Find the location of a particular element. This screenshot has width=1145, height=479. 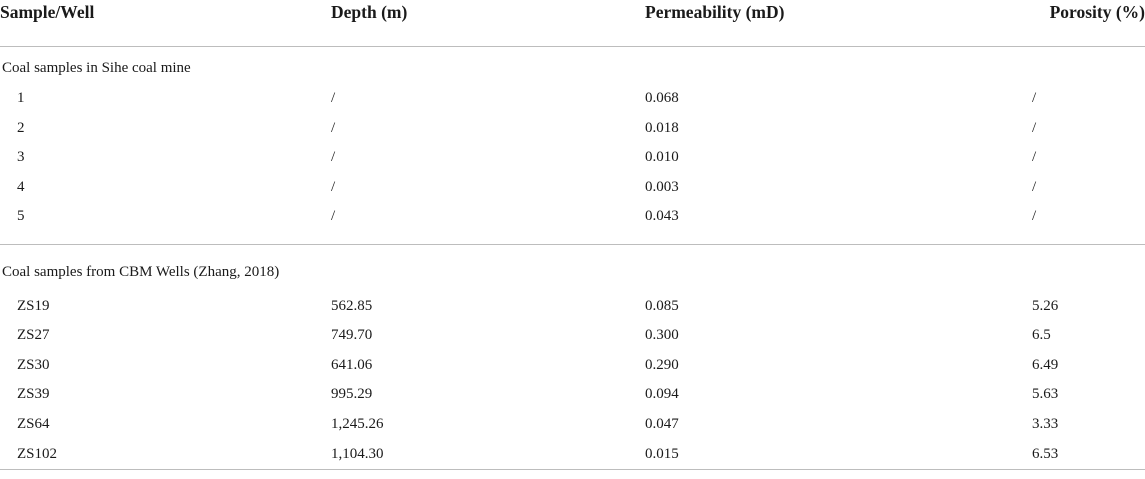

section-title-sihe: Coal samples in Sihe coal mine is located at coordinates (96, 68).